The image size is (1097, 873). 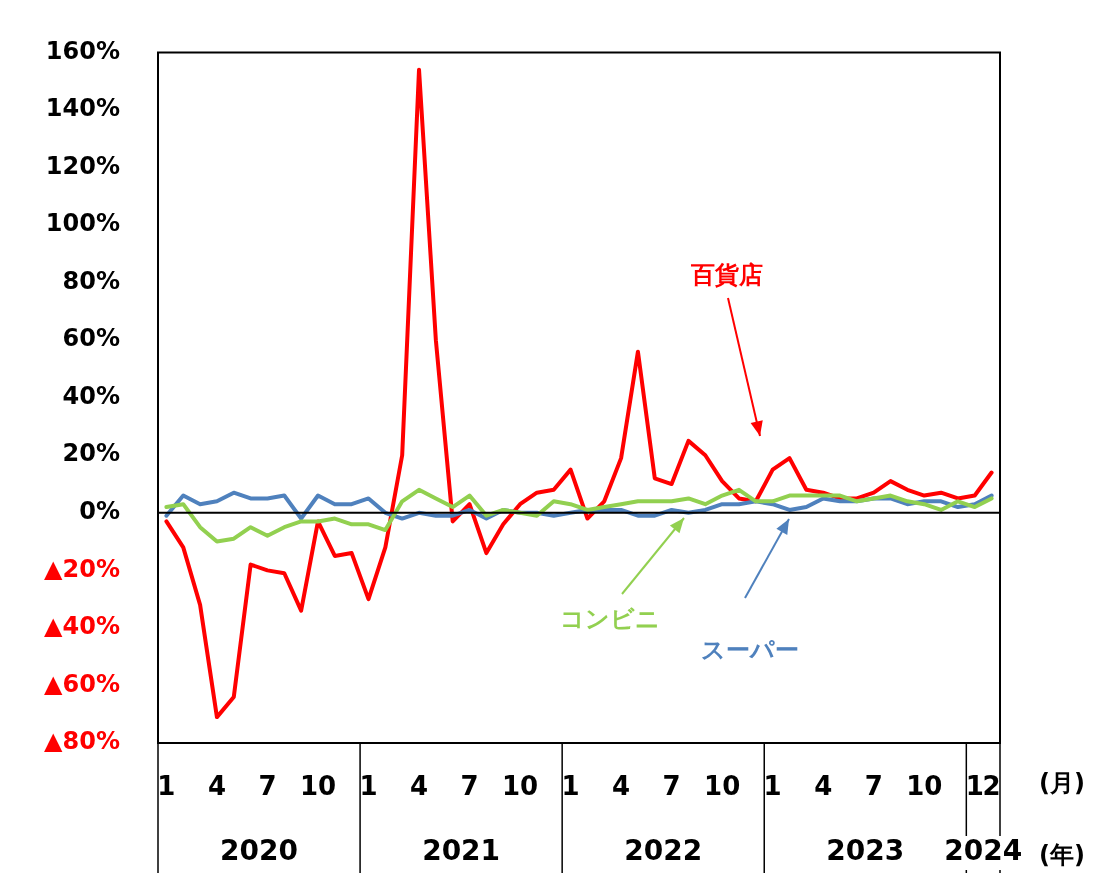 I want to click on y-tick-label: ▲40%, so click(x=82, y=626).